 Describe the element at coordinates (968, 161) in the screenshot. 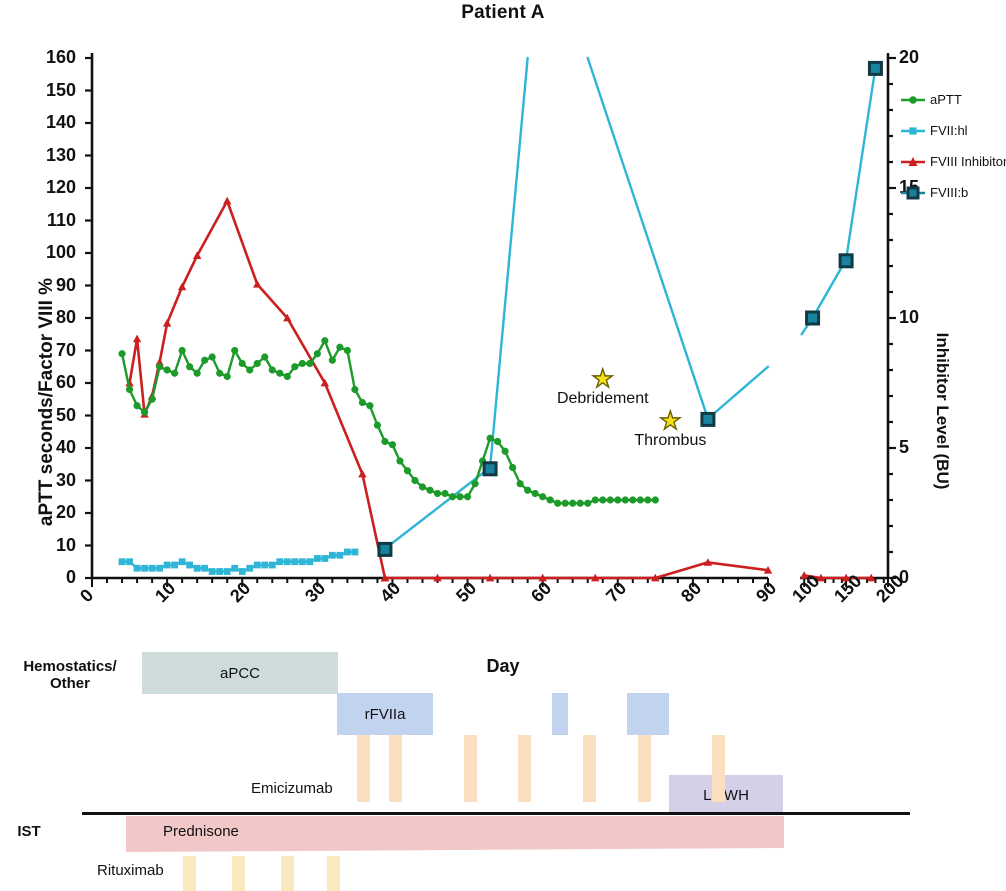

I see `legend-label: FVIII Inhibitor` at that location.